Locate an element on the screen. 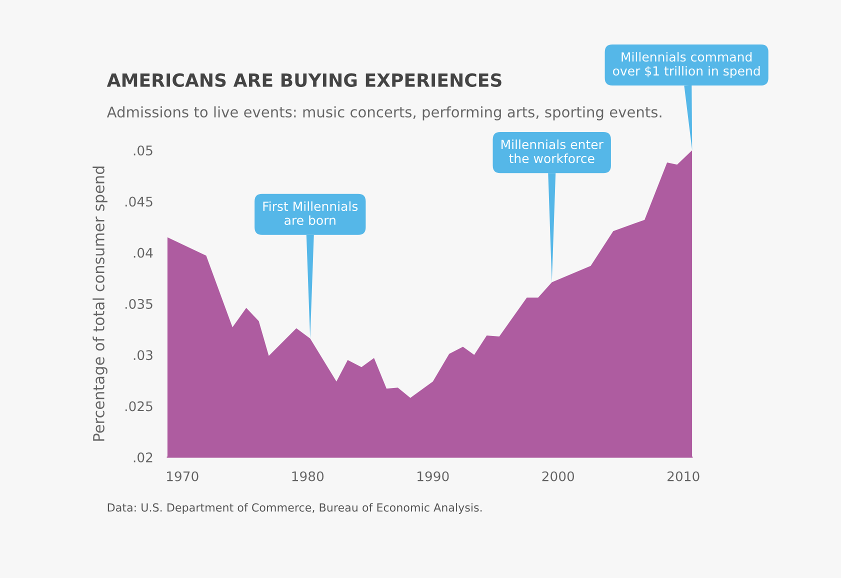 This screenshot has height=578, width=841. annotation: Millennials enter the workforce is located at coordinates (553, 151).